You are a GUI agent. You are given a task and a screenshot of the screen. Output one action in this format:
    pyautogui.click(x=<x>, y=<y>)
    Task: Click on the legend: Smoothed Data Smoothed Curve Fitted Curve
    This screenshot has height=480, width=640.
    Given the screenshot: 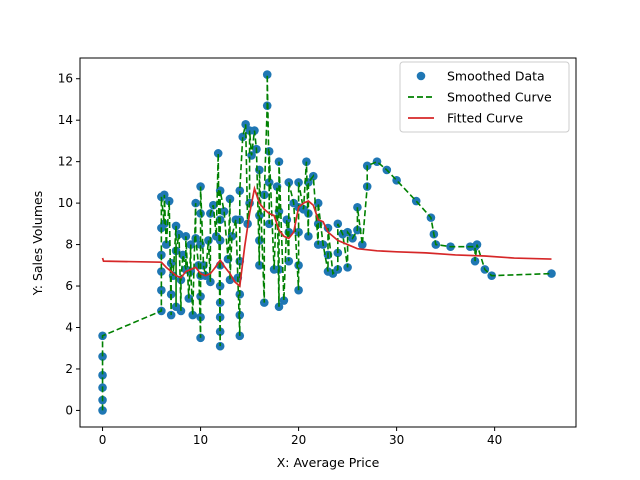 What is the action you would take?
    pyautogui.click(x=484, y=97)
    